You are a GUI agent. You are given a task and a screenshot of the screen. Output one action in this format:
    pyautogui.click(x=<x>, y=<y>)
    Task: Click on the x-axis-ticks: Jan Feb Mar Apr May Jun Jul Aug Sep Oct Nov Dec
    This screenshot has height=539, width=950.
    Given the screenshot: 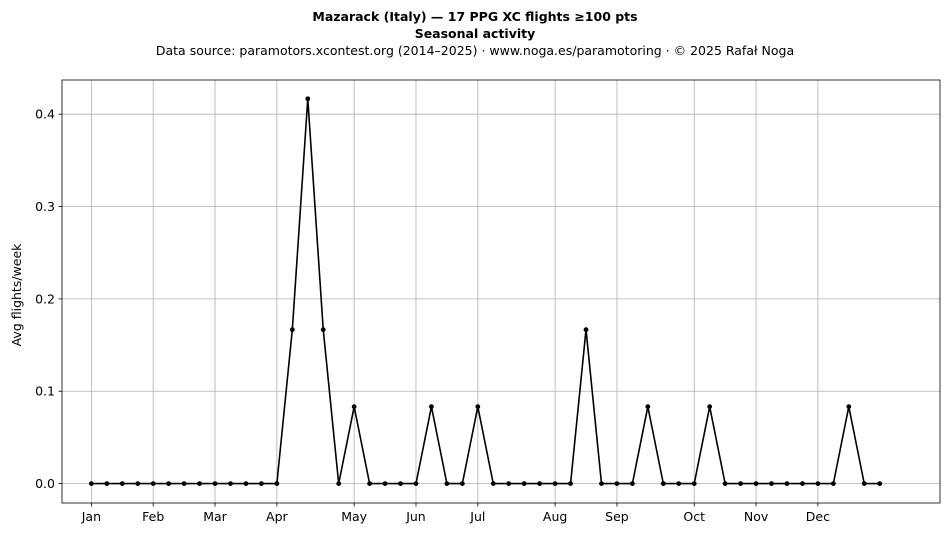 What is the action you would take?
    pyautogui.click(x=455, y=513)
    